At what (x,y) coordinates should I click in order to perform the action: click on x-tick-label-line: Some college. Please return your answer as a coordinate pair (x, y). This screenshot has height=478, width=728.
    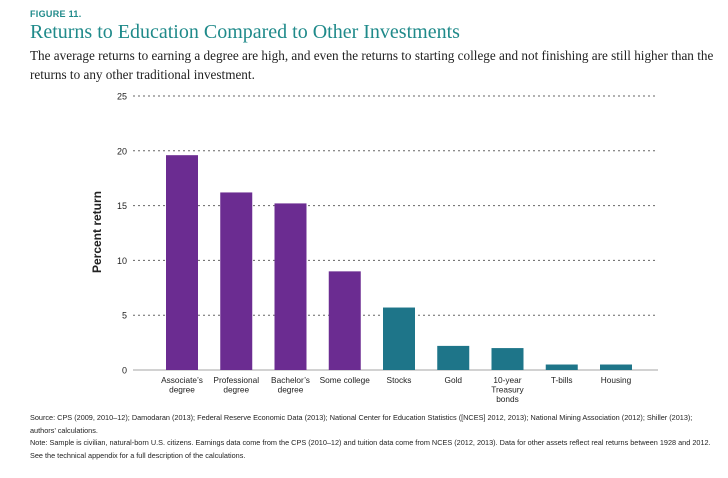
    Looking at the image, I should click on (345, 380).